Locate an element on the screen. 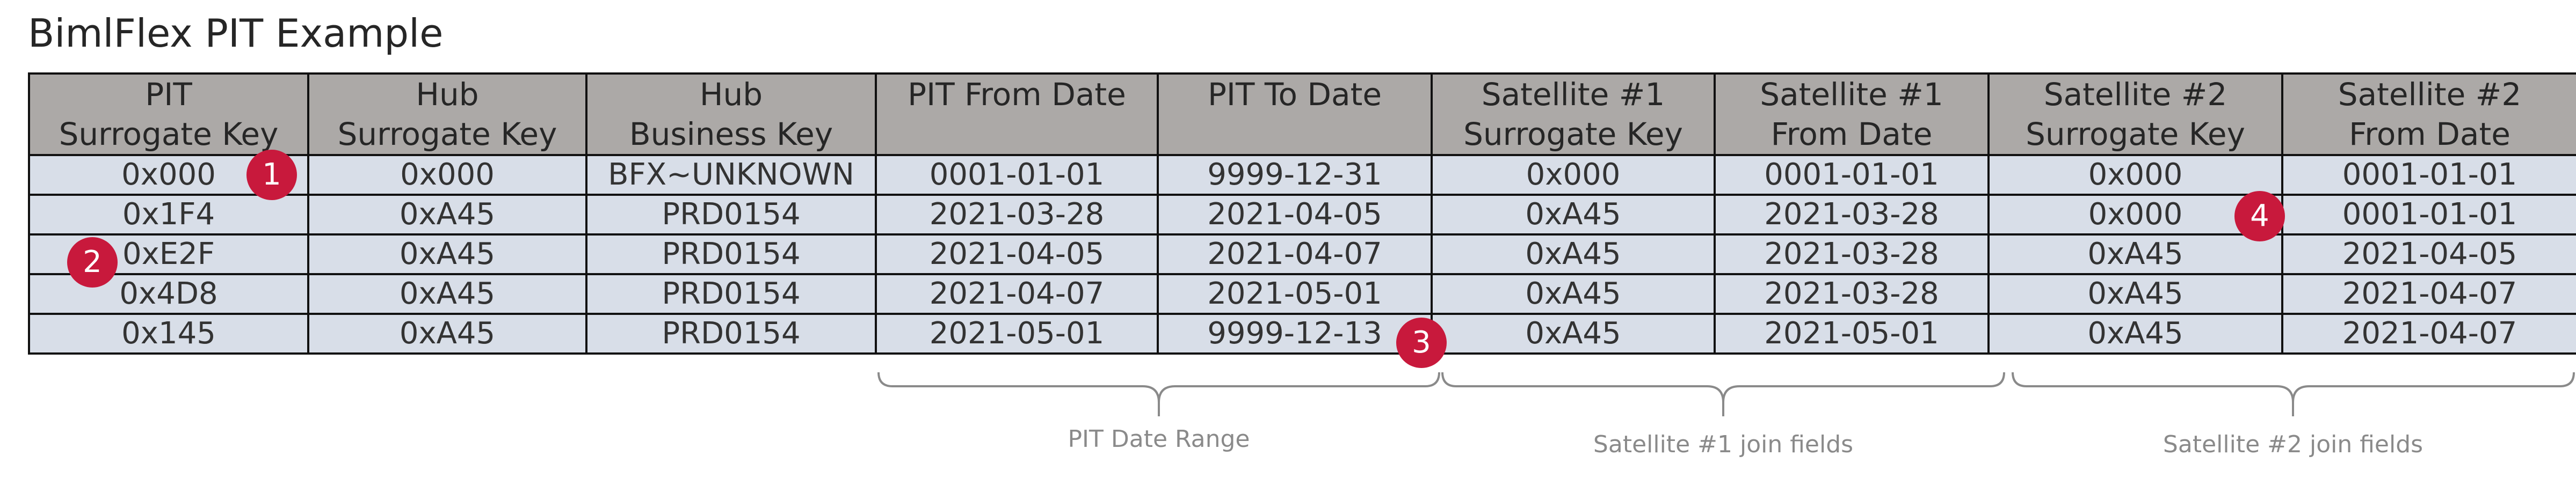 Image resolution: width=2576 pixels, height=478 pixels. label-satellite1-join-fields: Satellite #1 join fields is located at coordinates (1723, 444).